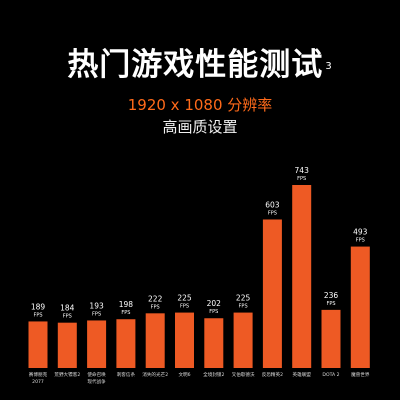 The width and height of the screenshot is (400, 400). I want to click on value-label-1: 184, so click(67, 308).